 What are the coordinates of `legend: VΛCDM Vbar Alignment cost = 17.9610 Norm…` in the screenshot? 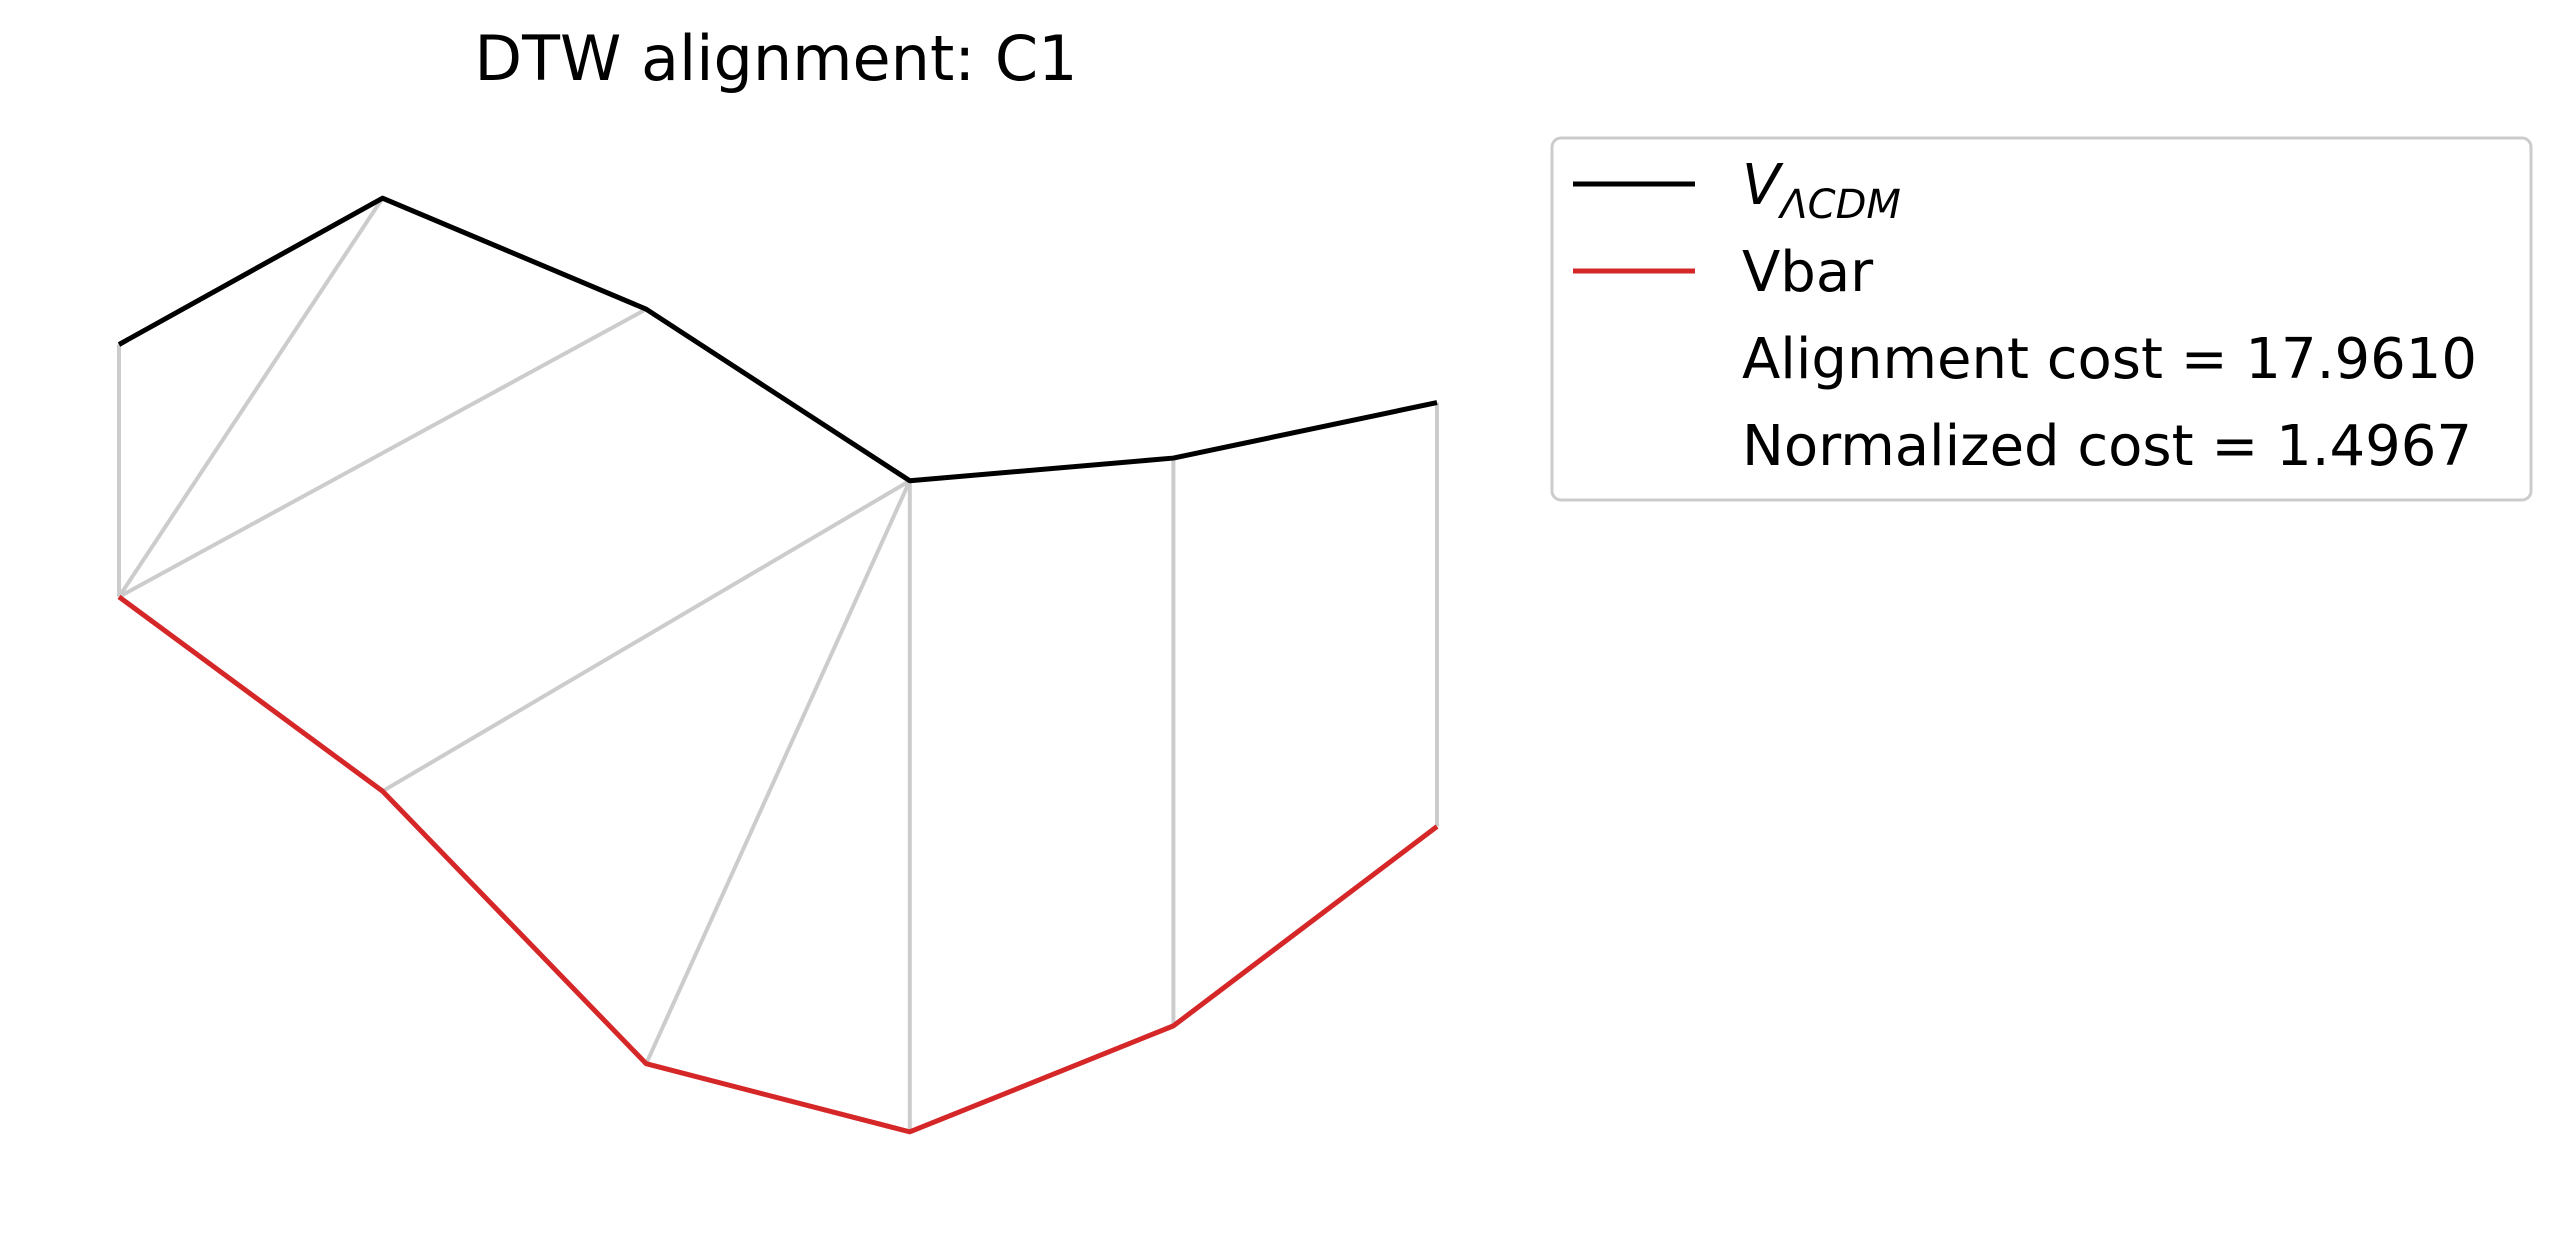 It's located at (2041, 319).